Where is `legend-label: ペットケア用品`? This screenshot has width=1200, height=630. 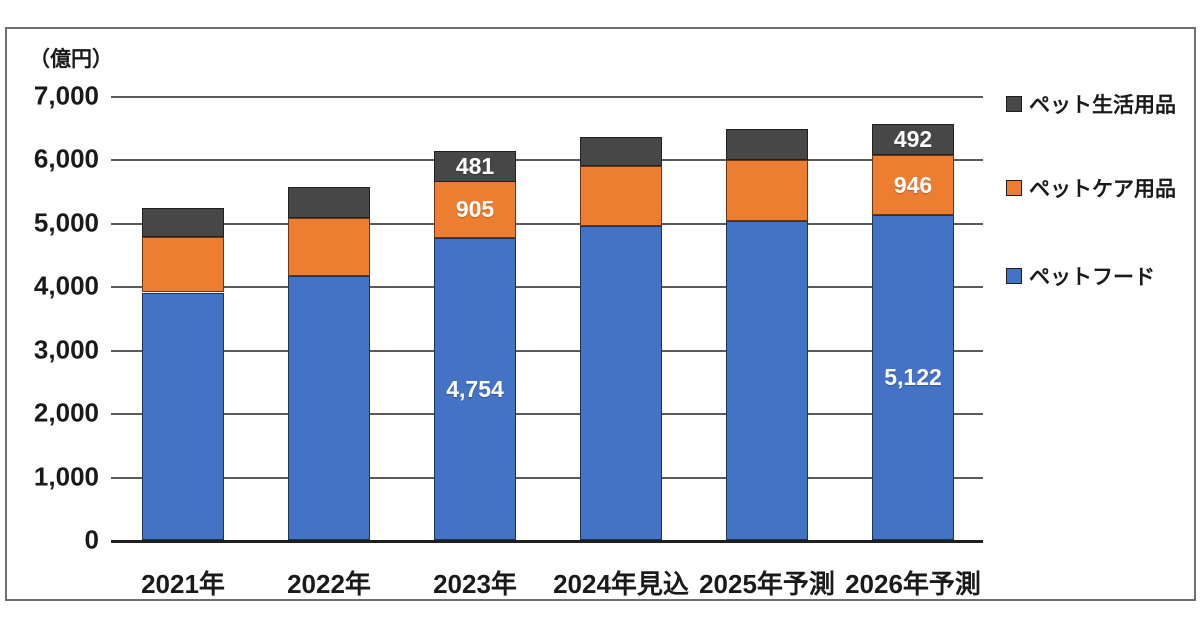 legend-label: ペットケア用品 is located at coordinates (1102, 189).